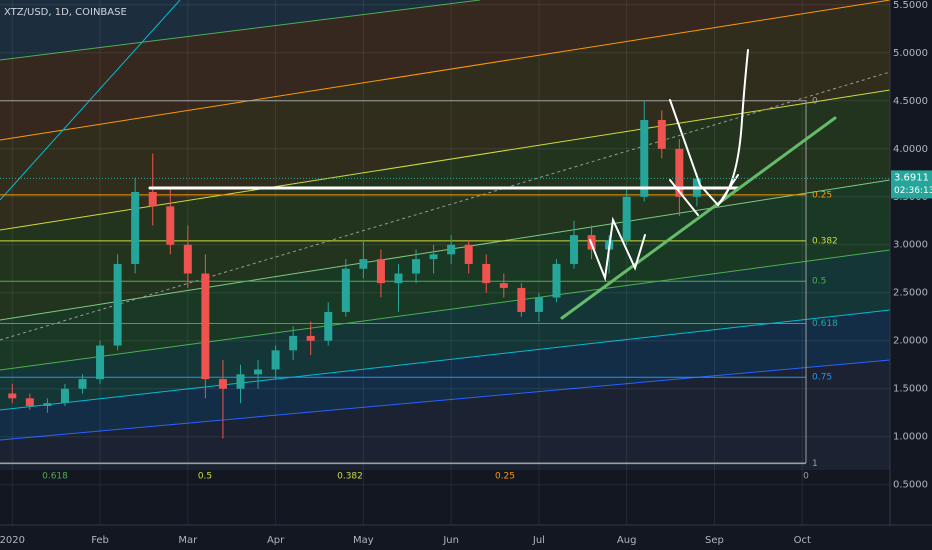 The height and width of the screenshot is (550, 932). I want to click on fib-label: 0.382, so click(825, 241).